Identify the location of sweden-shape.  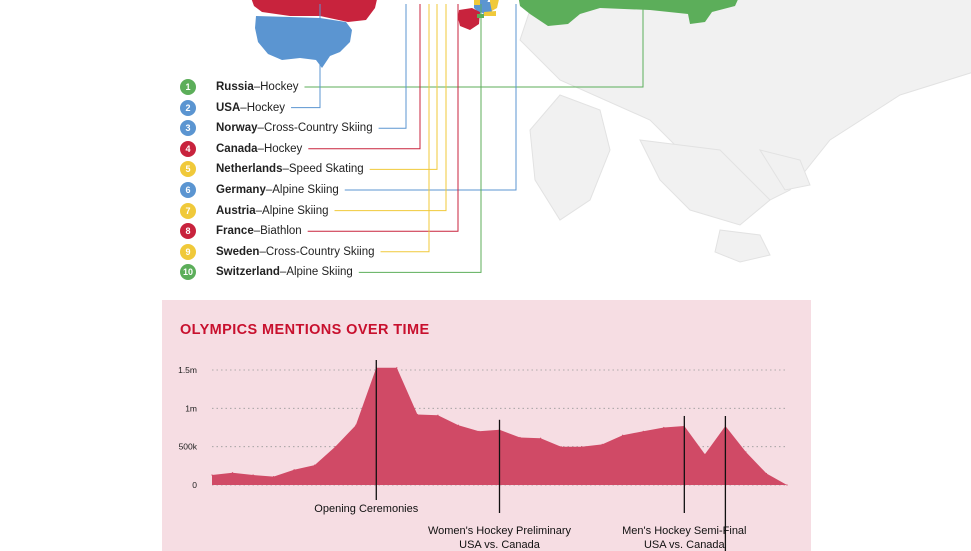
(494, 6).